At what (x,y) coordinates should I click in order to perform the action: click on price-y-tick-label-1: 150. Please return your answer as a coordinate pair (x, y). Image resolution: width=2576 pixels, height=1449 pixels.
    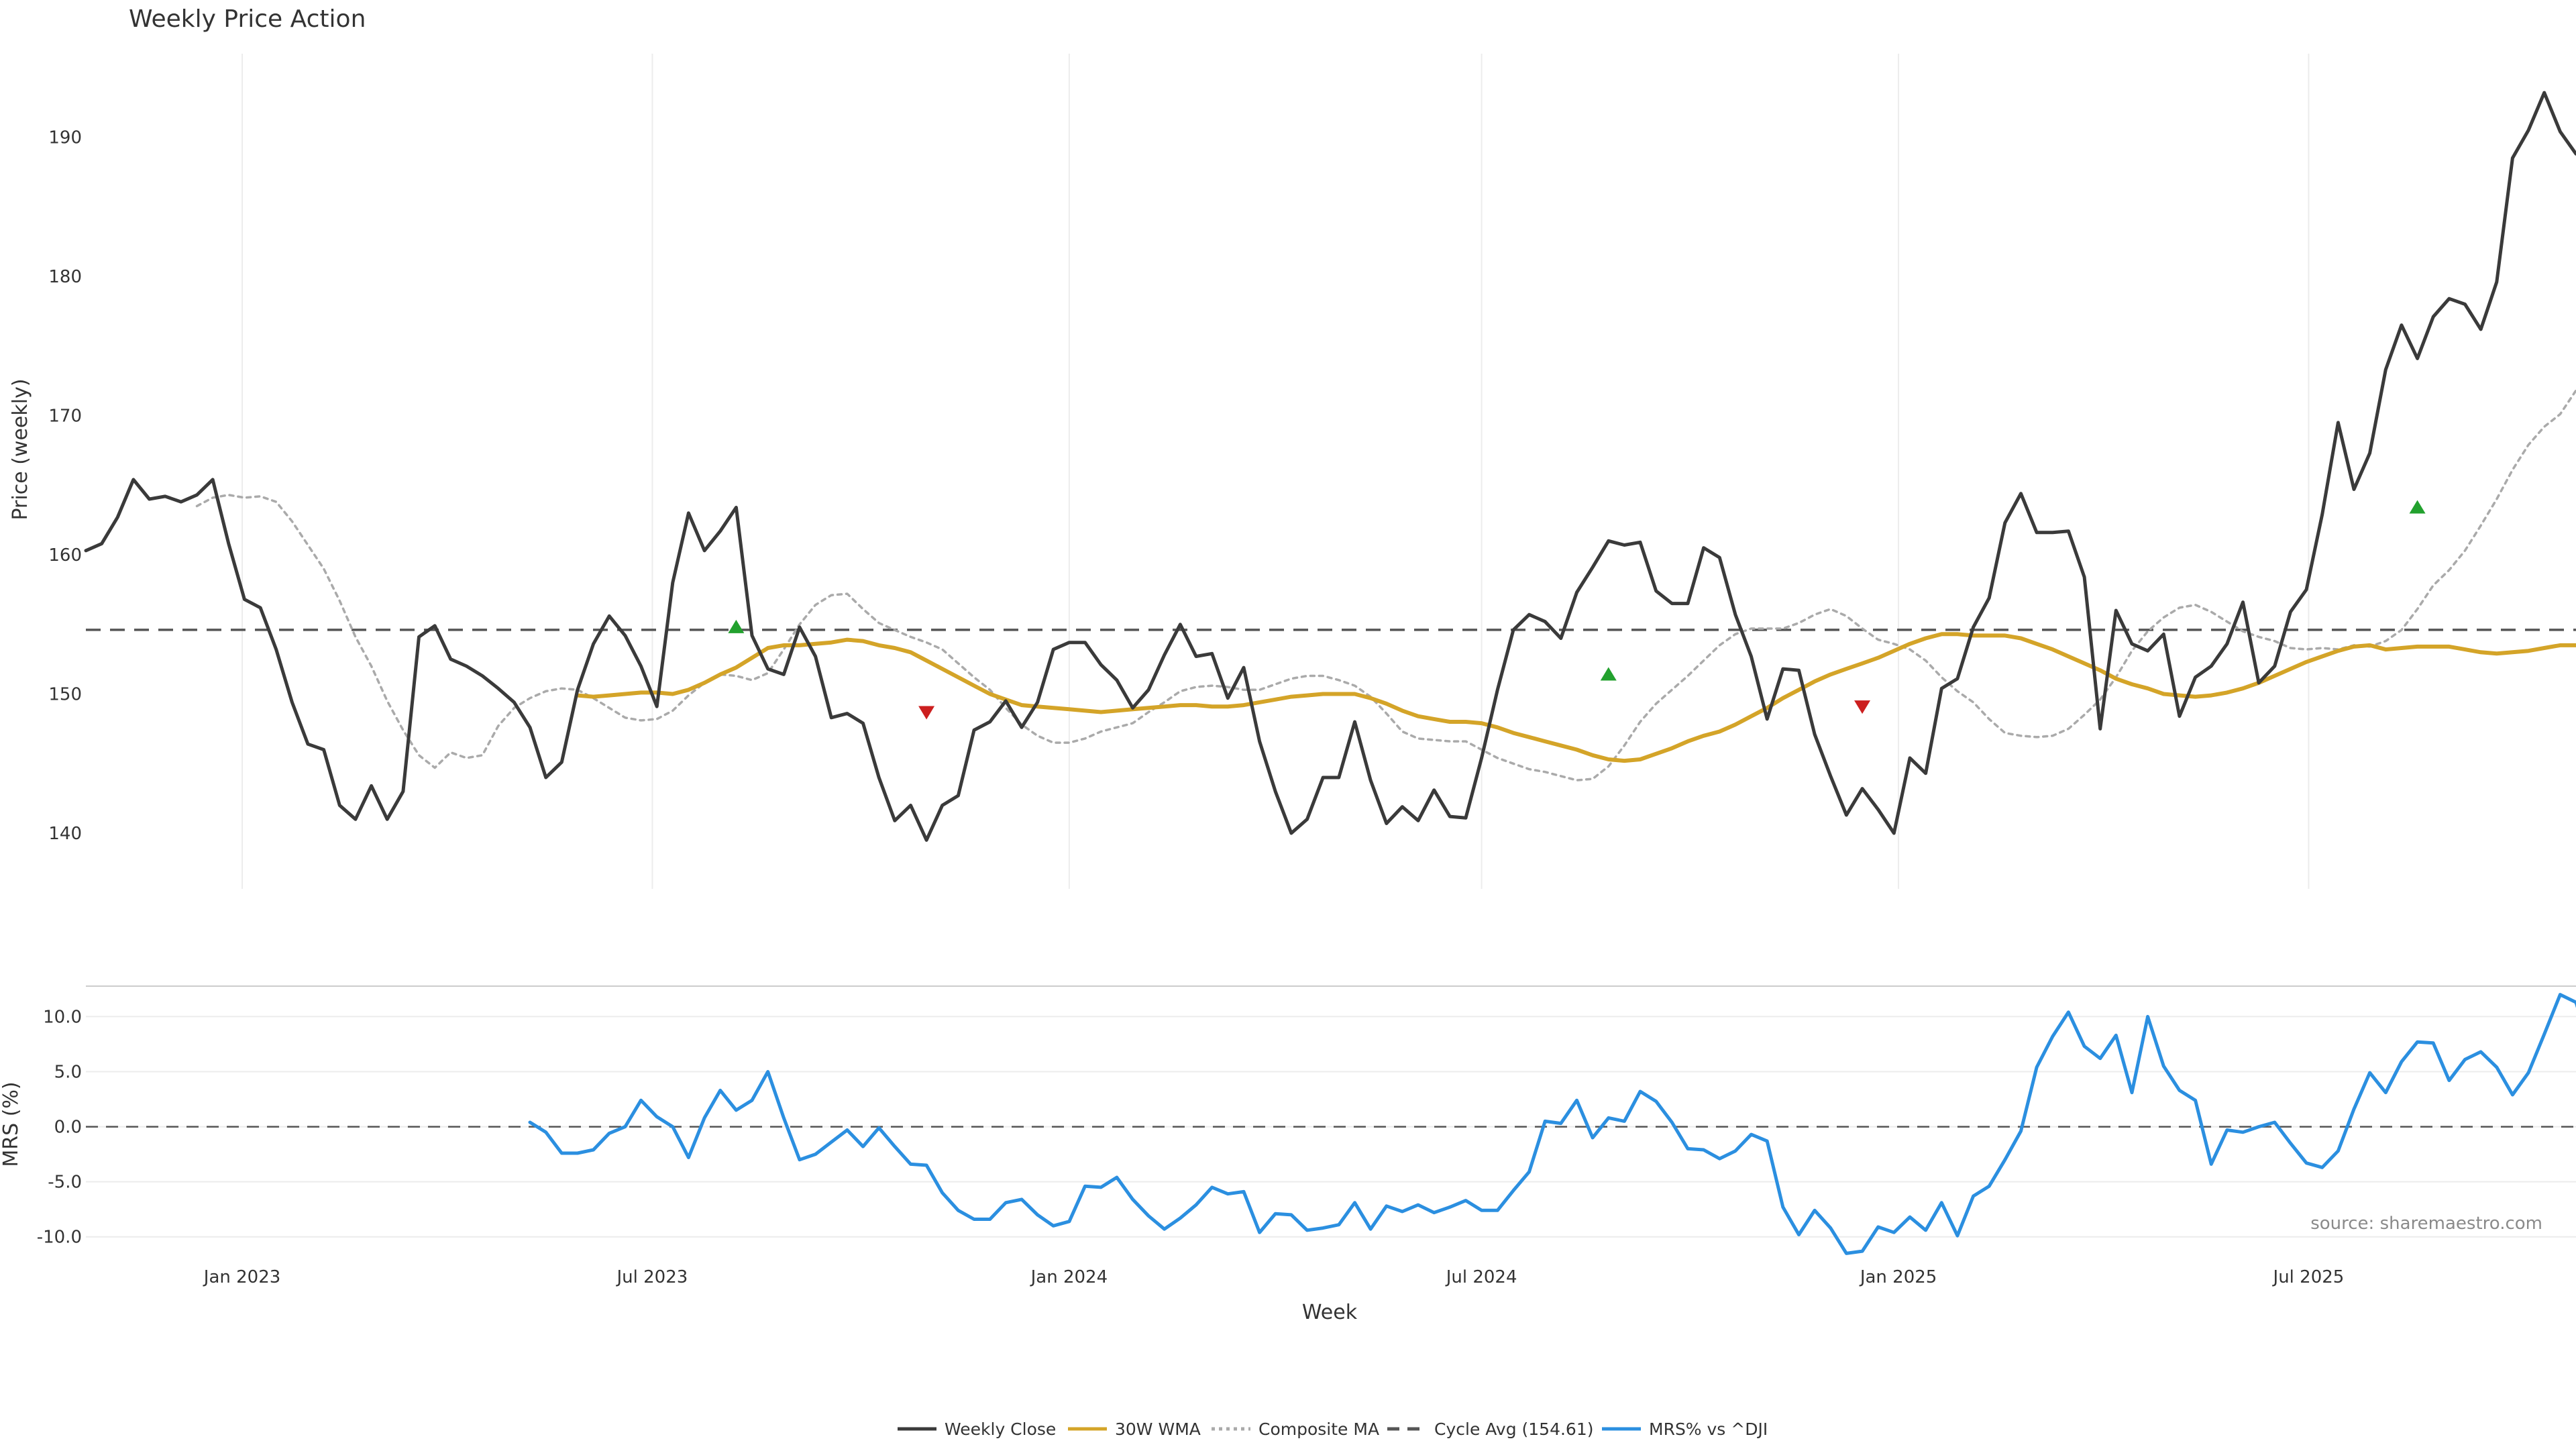
    Looking at the image, I should click on (65, 695).